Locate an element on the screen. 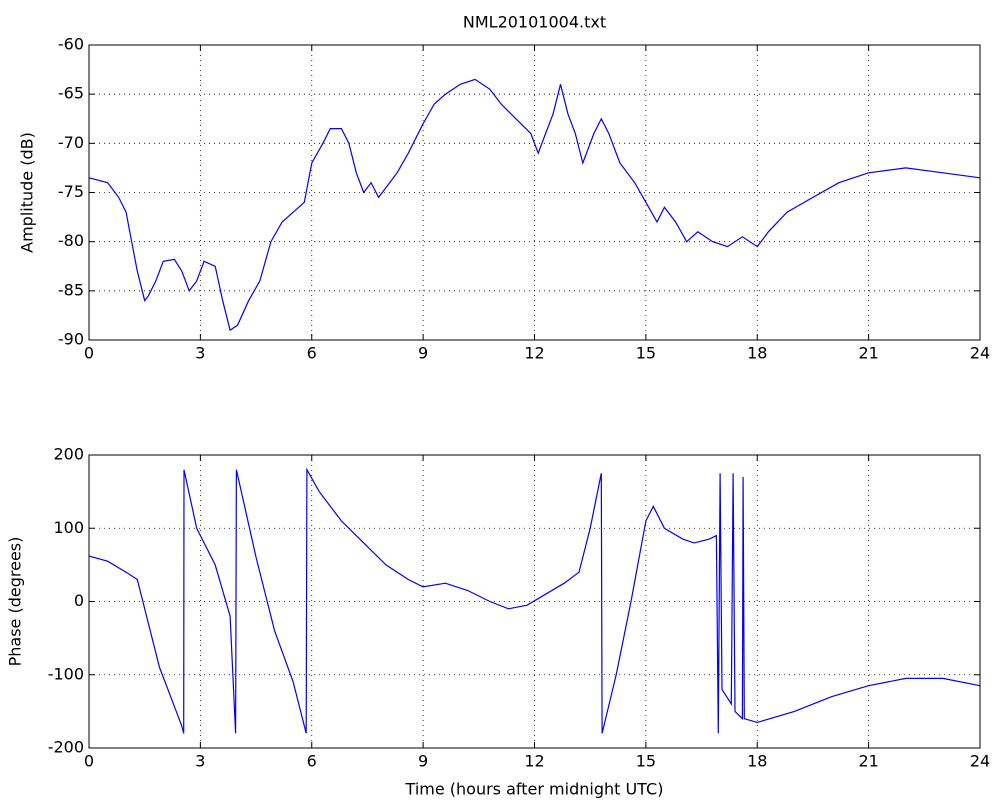  y-tick-label: -60 is located at coordinates (71, 44).